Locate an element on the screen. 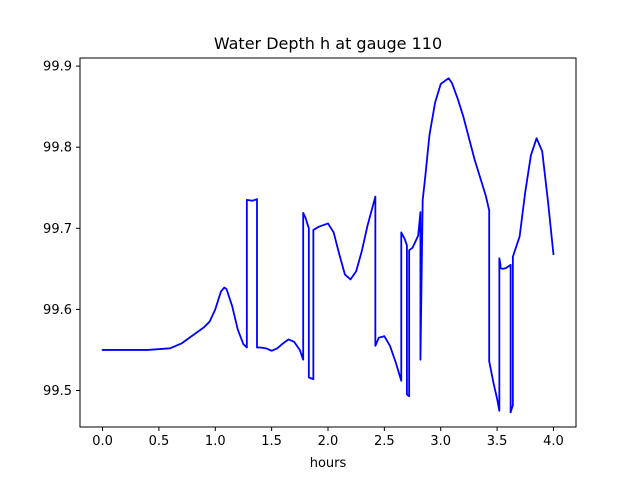  y-axis-ticks: 99.5 99.6 99.7 99.8 99.9 is located at coordinates (61, 229).